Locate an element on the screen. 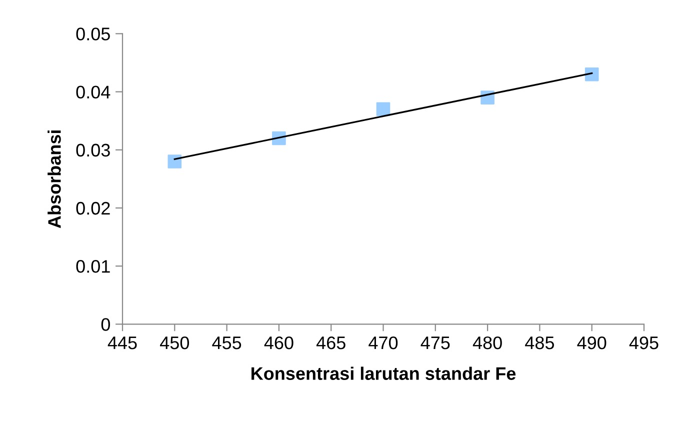 The height and width of the screenshot is (421, 700). y-tick-label: 0.03 is located at coordinates (93, 150).